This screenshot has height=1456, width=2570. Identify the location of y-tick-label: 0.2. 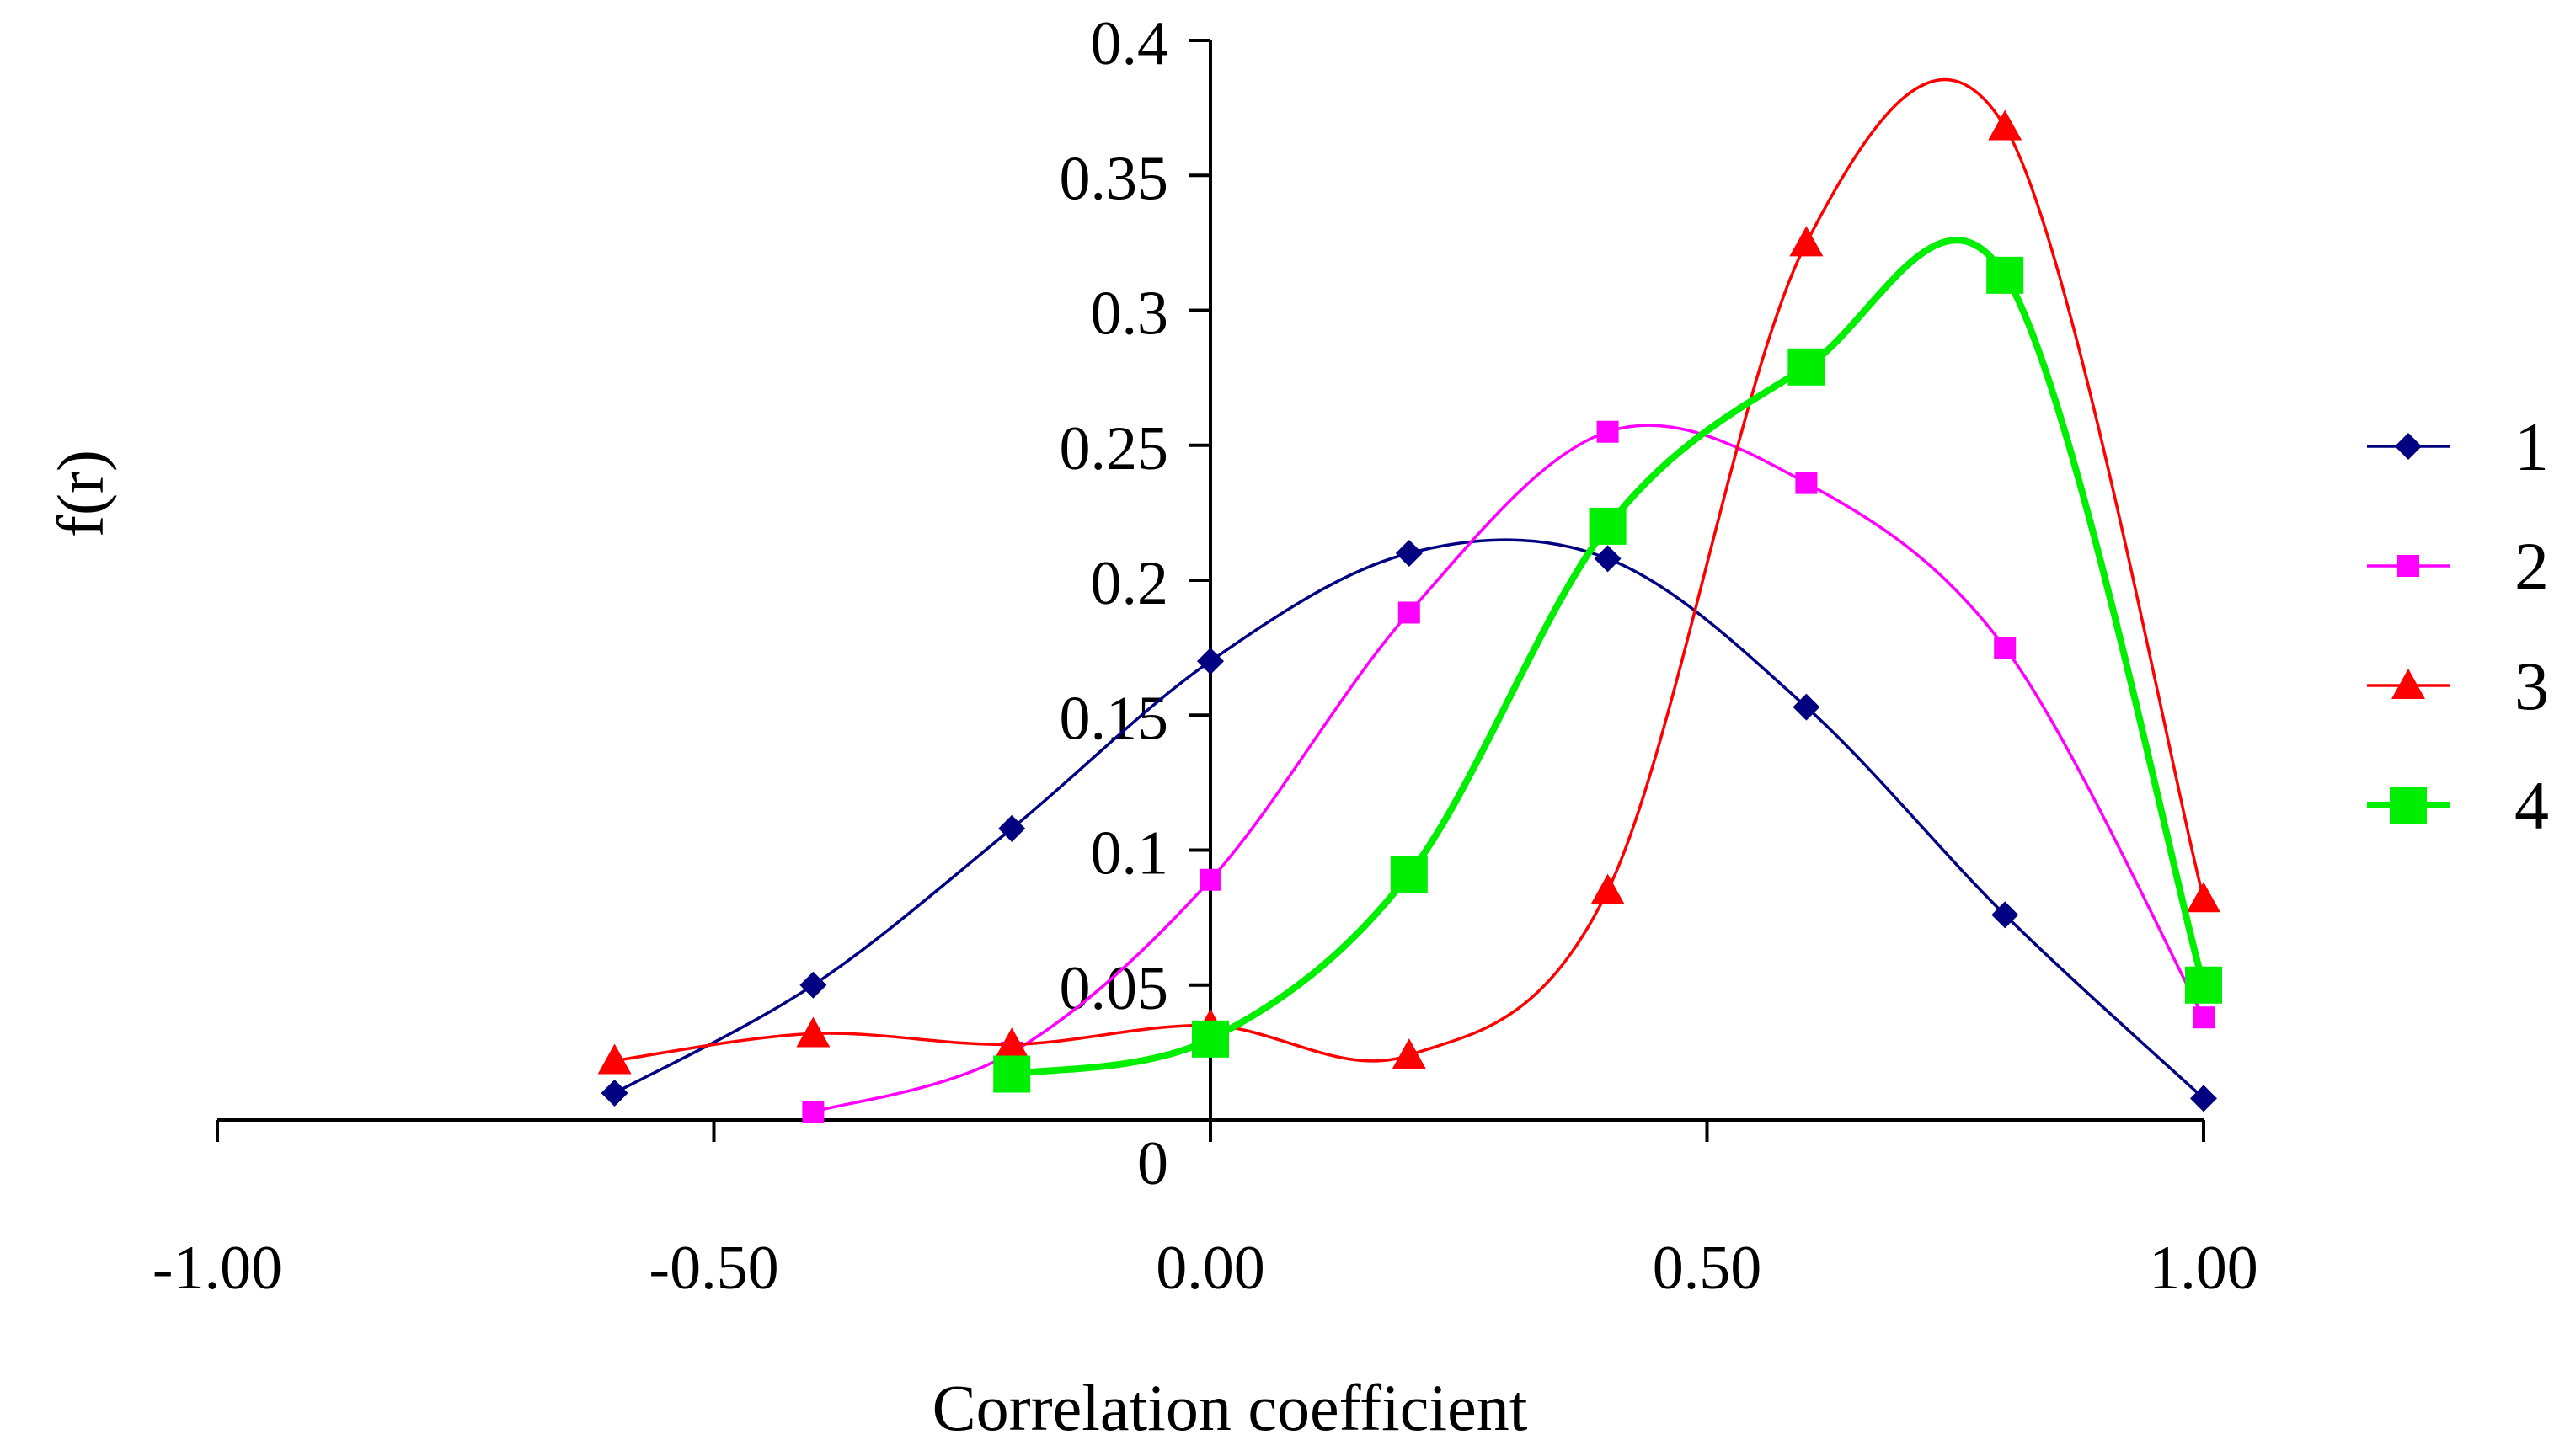
(1130, 583).